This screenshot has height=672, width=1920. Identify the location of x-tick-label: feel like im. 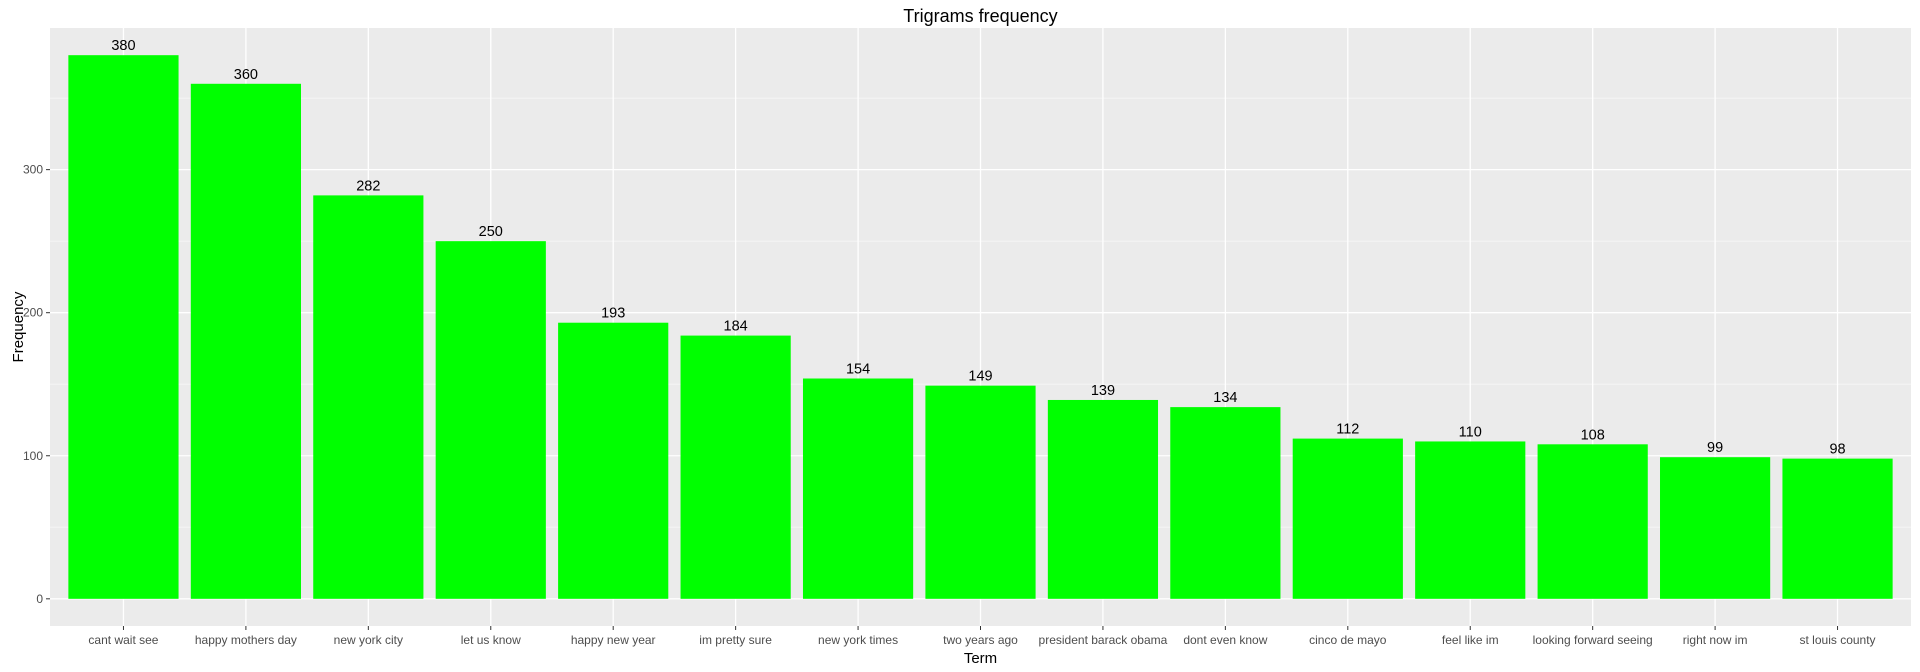
(1470, 640).